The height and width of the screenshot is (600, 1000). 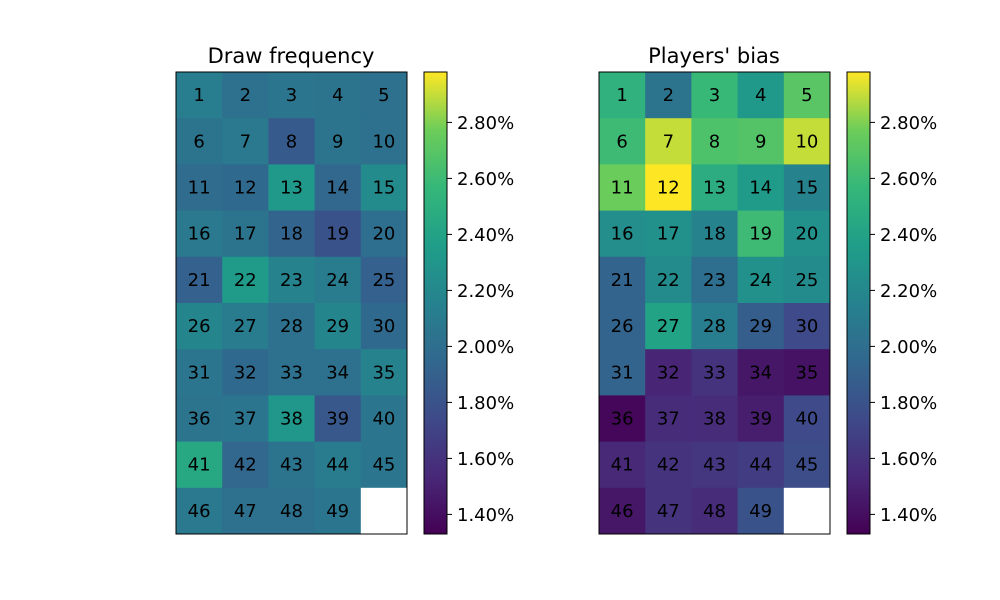 What do you see at coordinates (714, 141) in the screenshot?
I see `cell-label: 8` at bounding box center [714, 141].